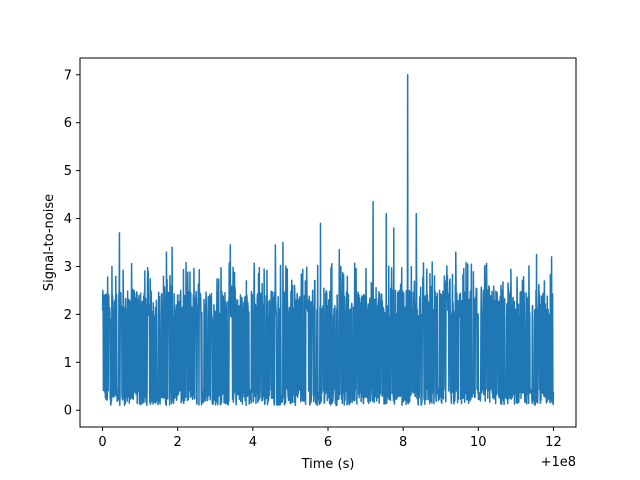 Image resolution: width=640 pixels, height=480 pixels. Describe the element at coordinates (403, 442) in the screenshot. I see `x-tick-label: 8` at that location.